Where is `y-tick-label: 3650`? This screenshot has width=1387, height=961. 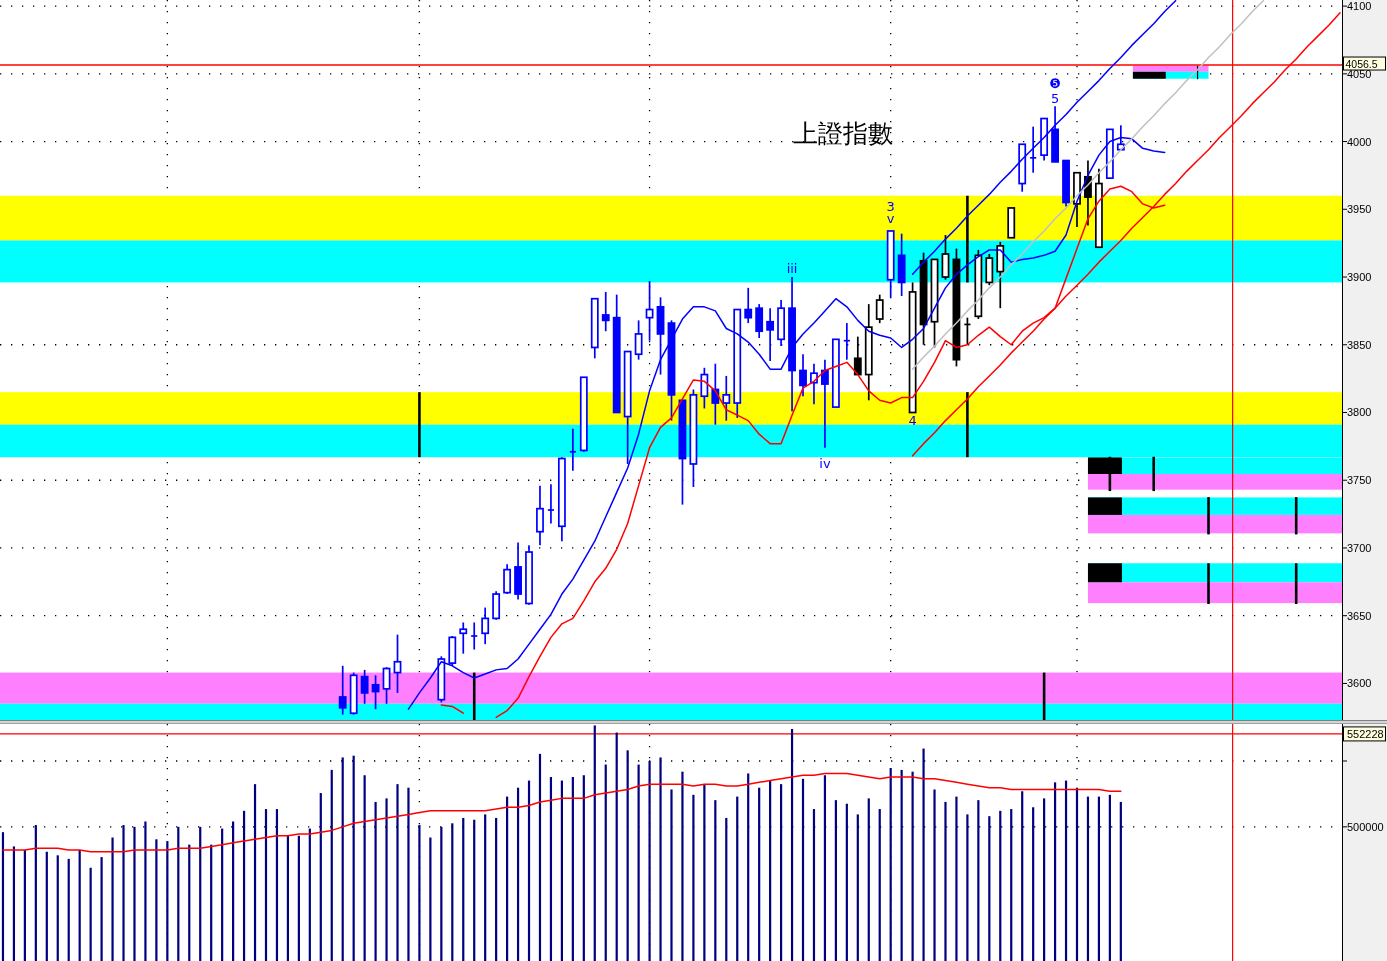 y-tick-label: 3650 is located at coordinates (1359, 615).